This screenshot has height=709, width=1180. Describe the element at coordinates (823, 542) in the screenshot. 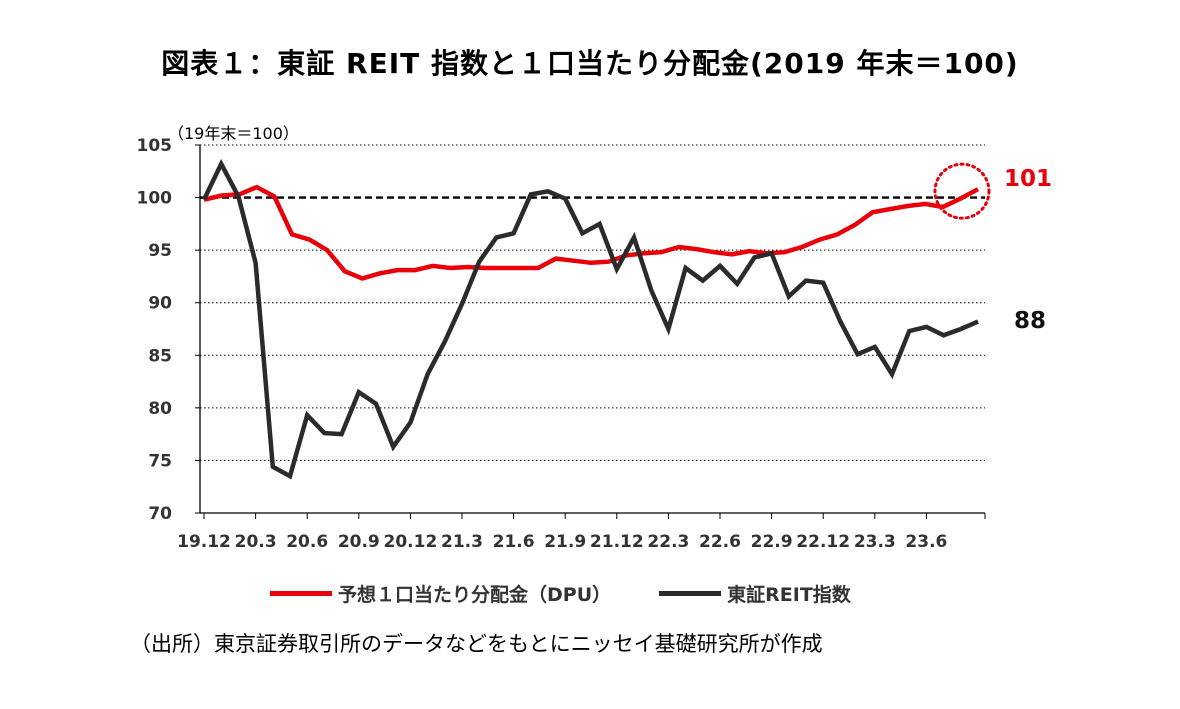

I see `x-tick-label-22.12: 22.12` at that location.